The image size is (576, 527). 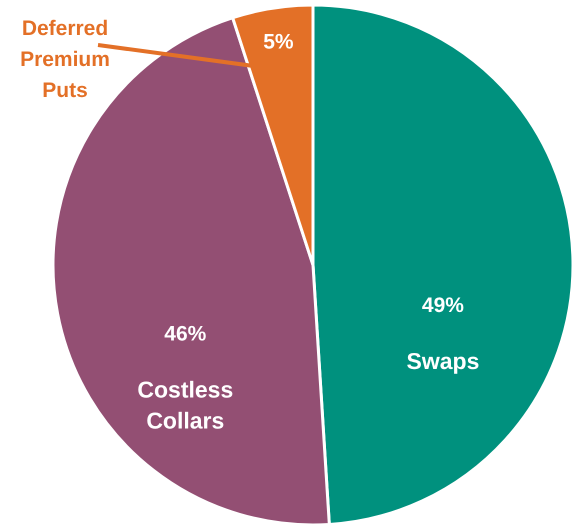 What do you see at coordinates (443, 361) in the screenshot?
I see `slice-label: Swaps` at bounding box center [443, 361].